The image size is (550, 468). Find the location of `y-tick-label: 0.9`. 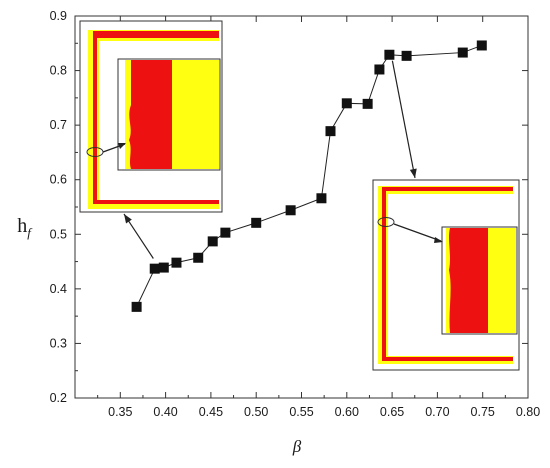

y-tick-label: 0.9 is located at coordinates (58, 16).